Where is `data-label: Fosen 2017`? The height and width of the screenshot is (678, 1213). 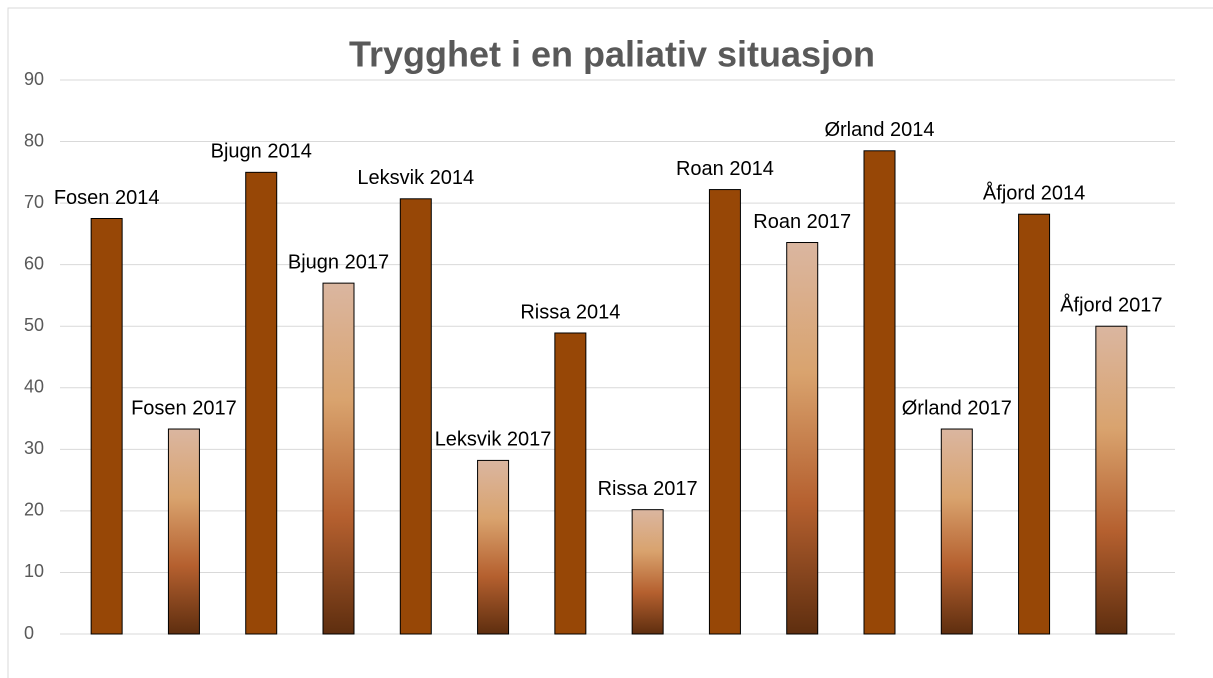
data-label: Fosen 2017 is located at coordinates (184, 408).